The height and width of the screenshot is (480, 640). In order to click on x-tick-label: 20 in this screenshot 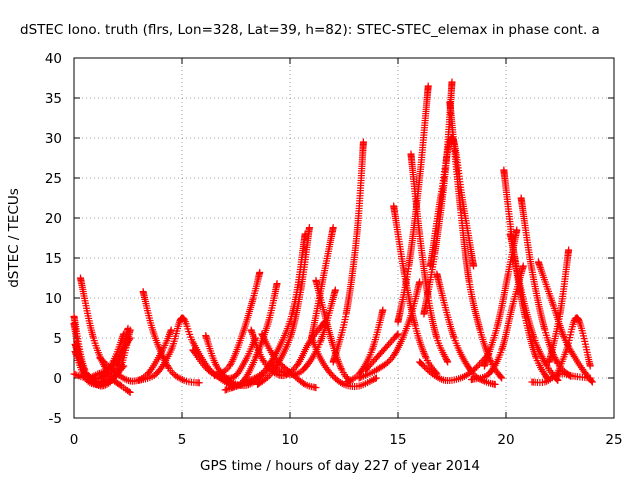, I will do `click(505, 440)`.